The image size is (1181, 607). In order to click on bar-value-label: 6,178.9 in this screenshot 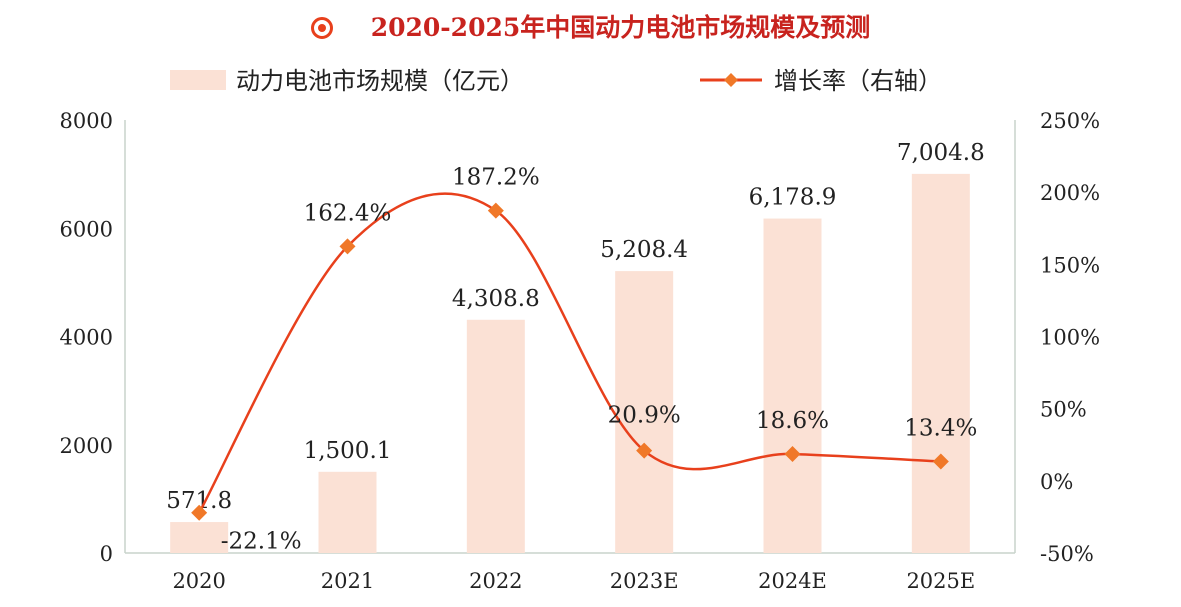, I will do `click(793, 198)`.